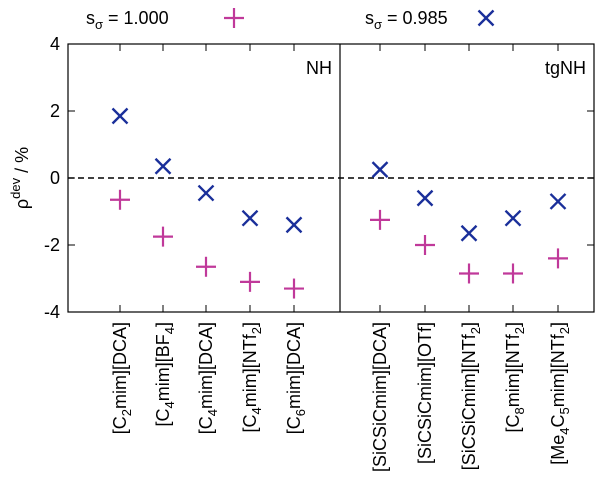 Image resolution: width=604 pixels, height=495 pixels. I want to click on legend-marker-d2, so click(486, 18).